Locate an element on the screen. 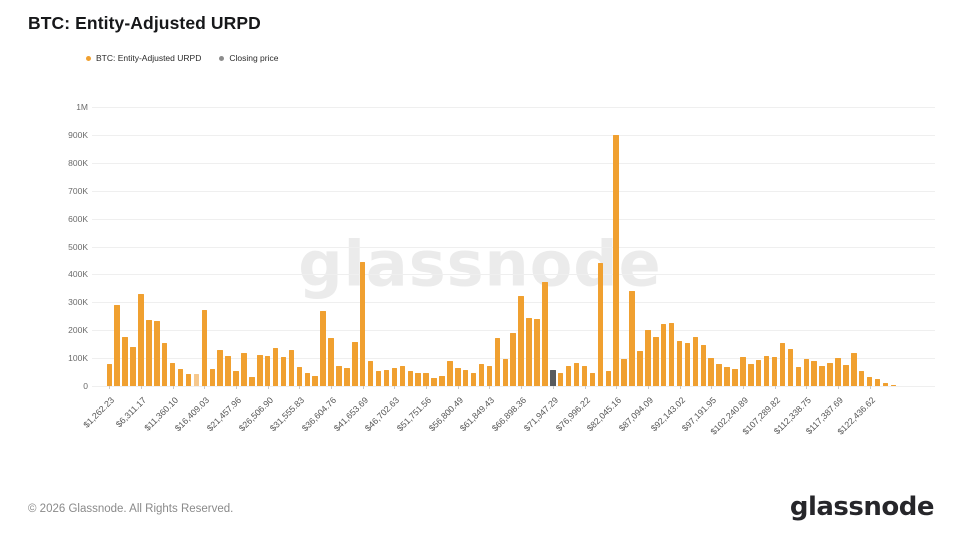 This screenshot has height=540, width=960. closing-price-bar is located at coordinates (553, 377).